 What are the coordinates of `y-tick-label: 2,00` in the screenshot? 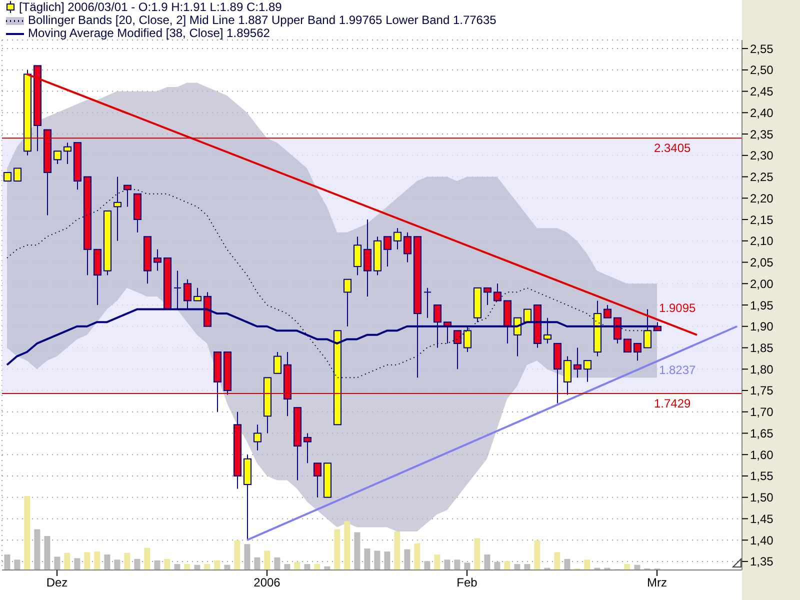 It's located at (762, 283).